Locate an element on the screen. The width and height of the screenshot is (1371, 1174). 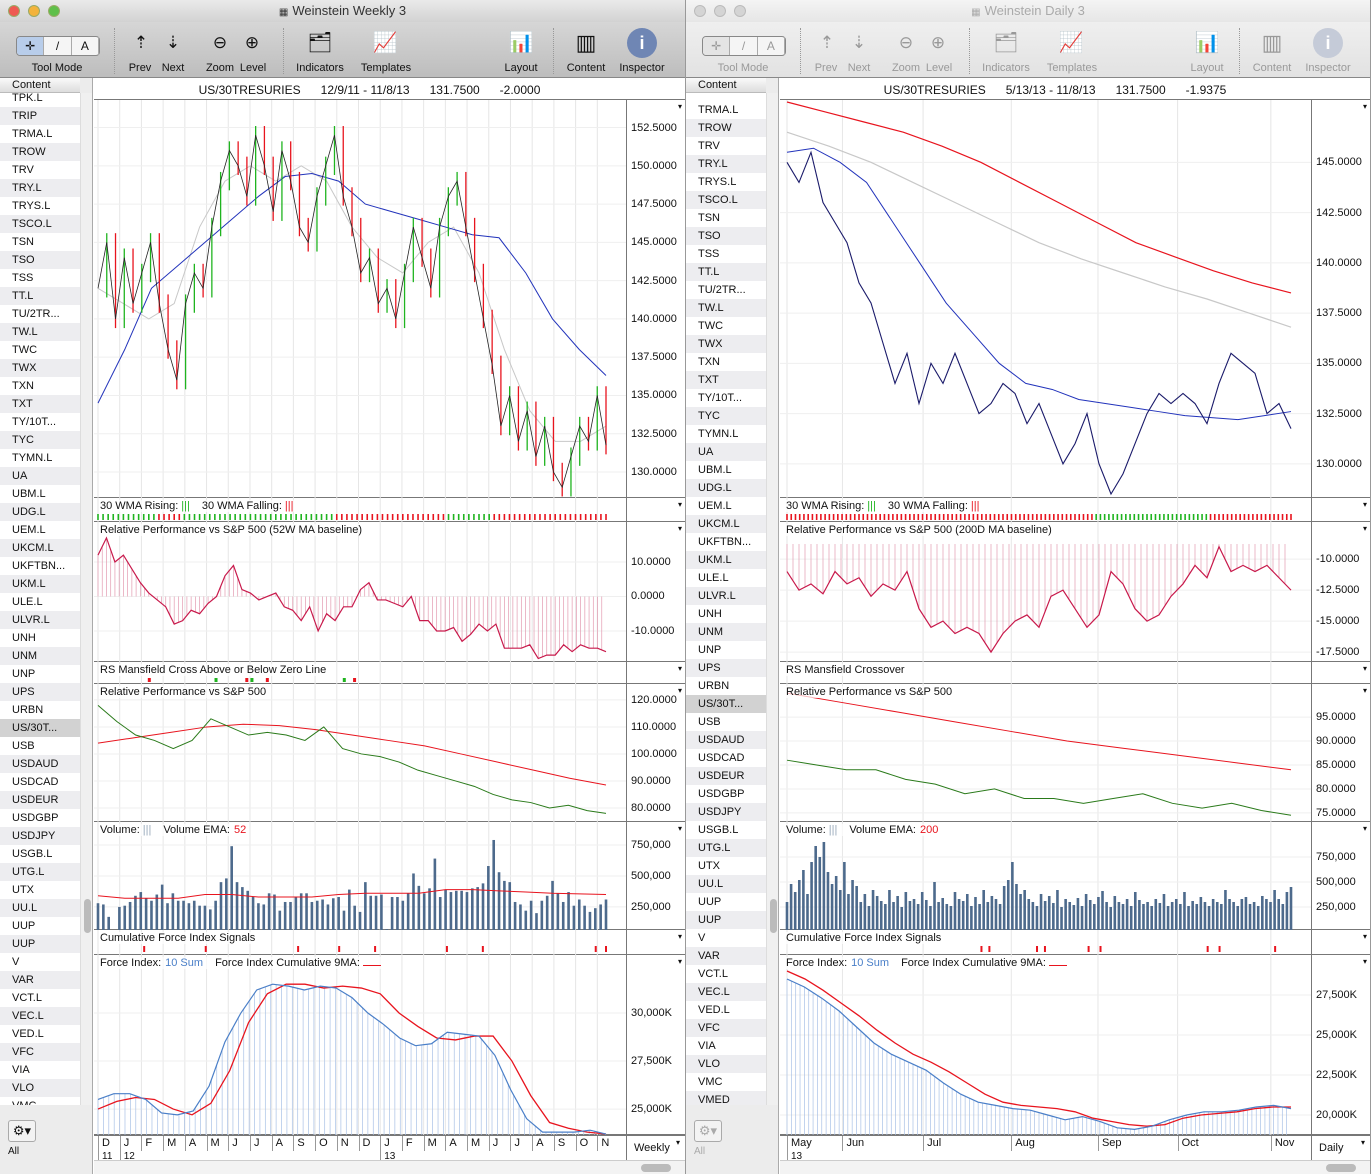
symbol-list-item: TW.L is located at coordinates (726, 308).